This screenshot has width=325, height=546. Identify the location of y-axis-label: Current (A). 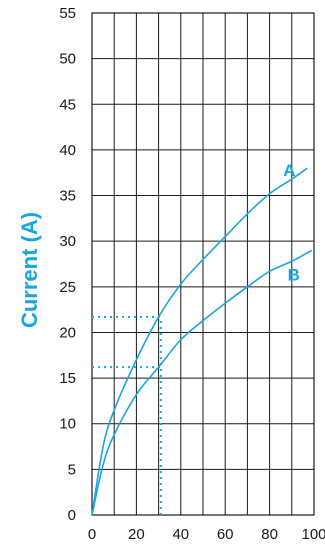
(29, 270).